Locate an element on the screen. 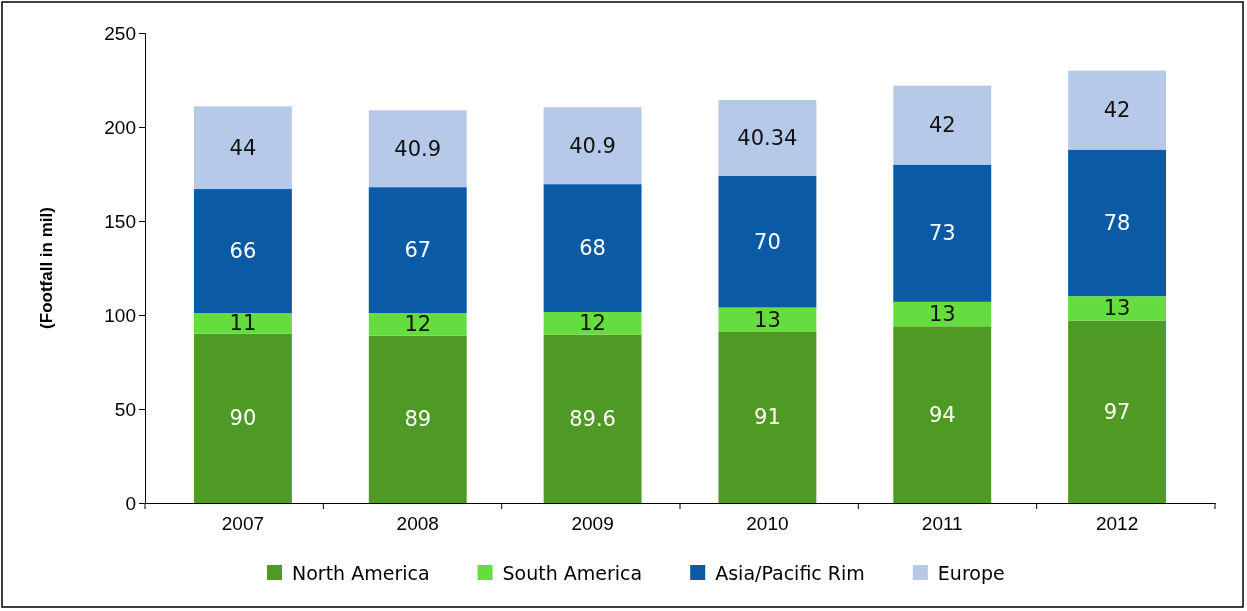 The width and height of the screenshot is (1247, 611). data-label: 11 is located at coordinates (243, 323).